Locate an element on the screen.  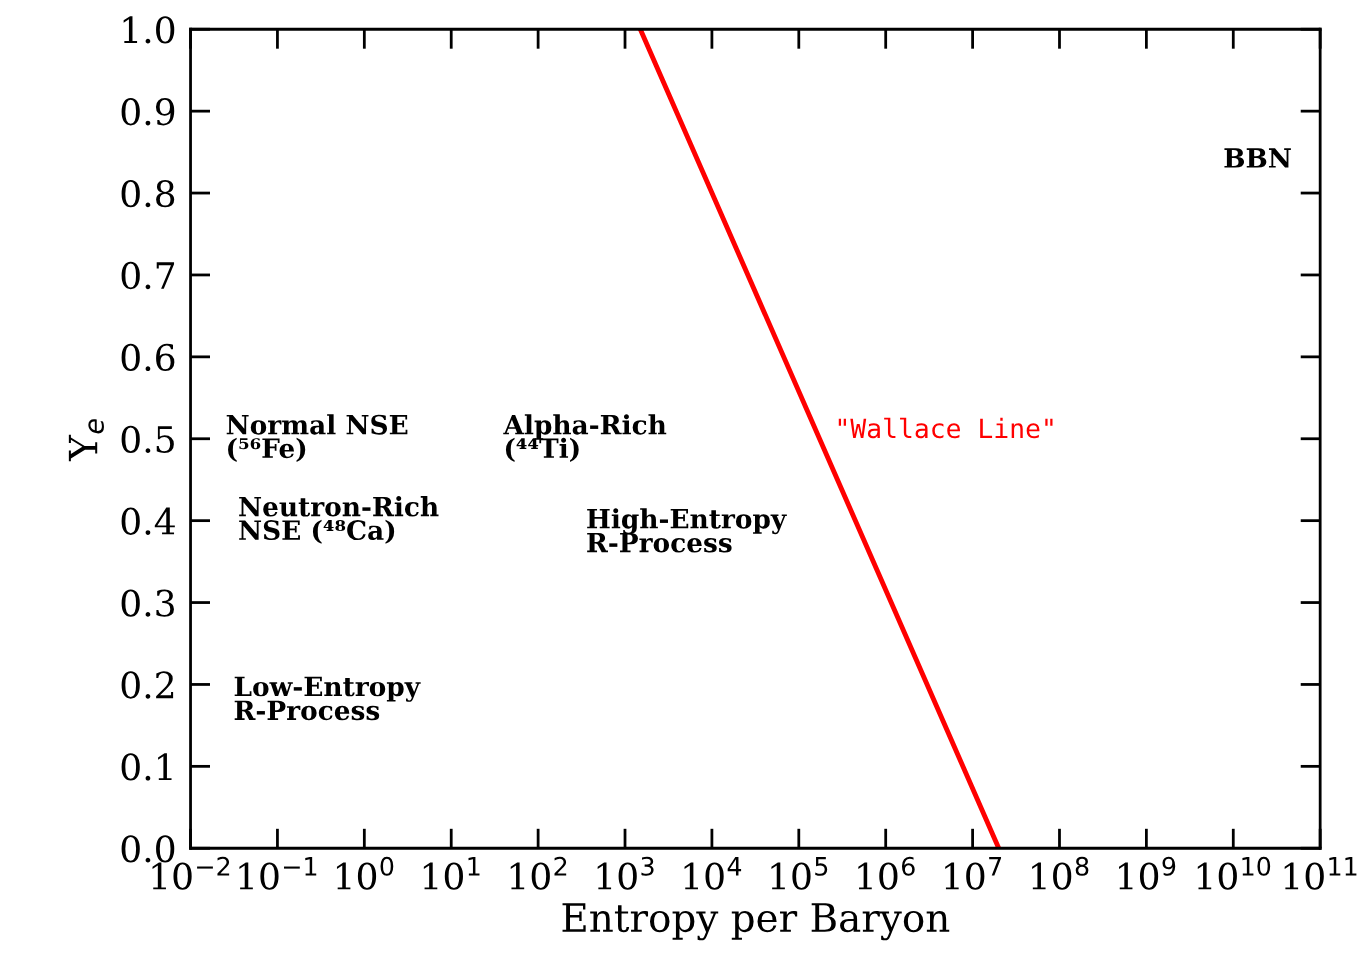
y-tick-label: 0.9 is located at coordinates (148, 112).